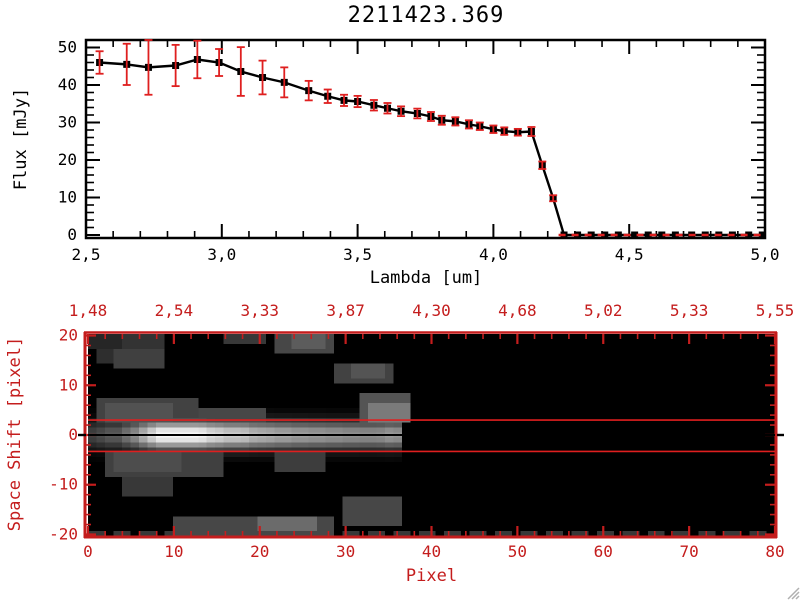  Describe the element at coordinates (345, 310) in the screenshot. I see `wavelength-tick-label: 3,87` at that location.